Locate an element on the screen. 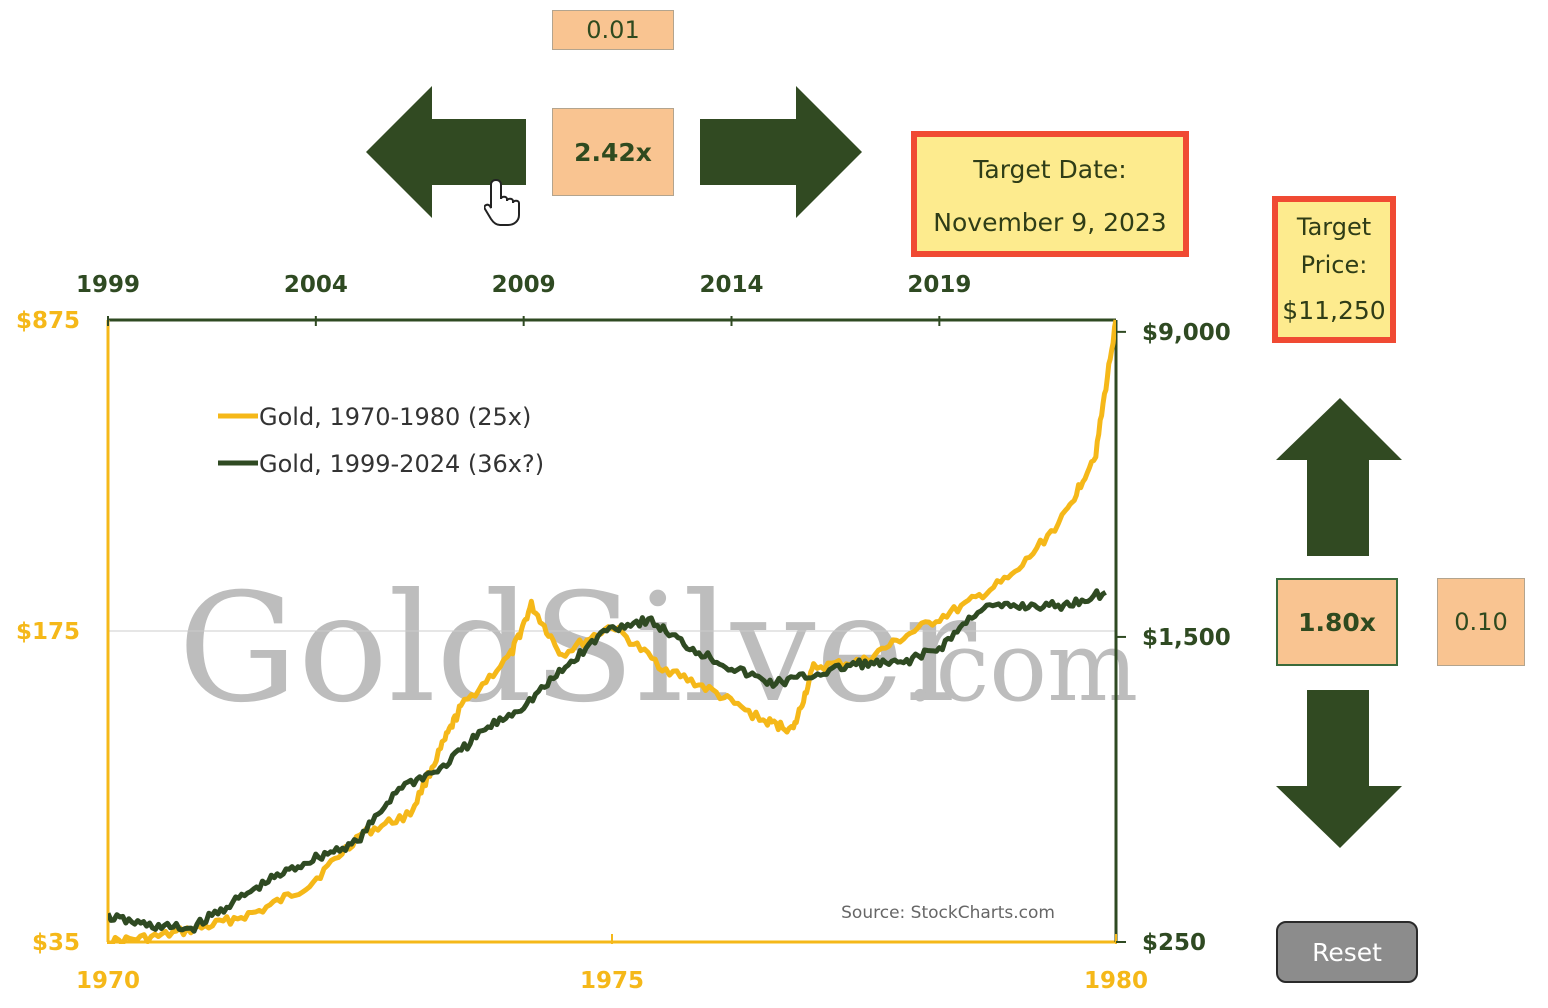 This screenshot has width=1548, height=1008. right-tick-label: $9,000 is located at coordinates (1186, 333).